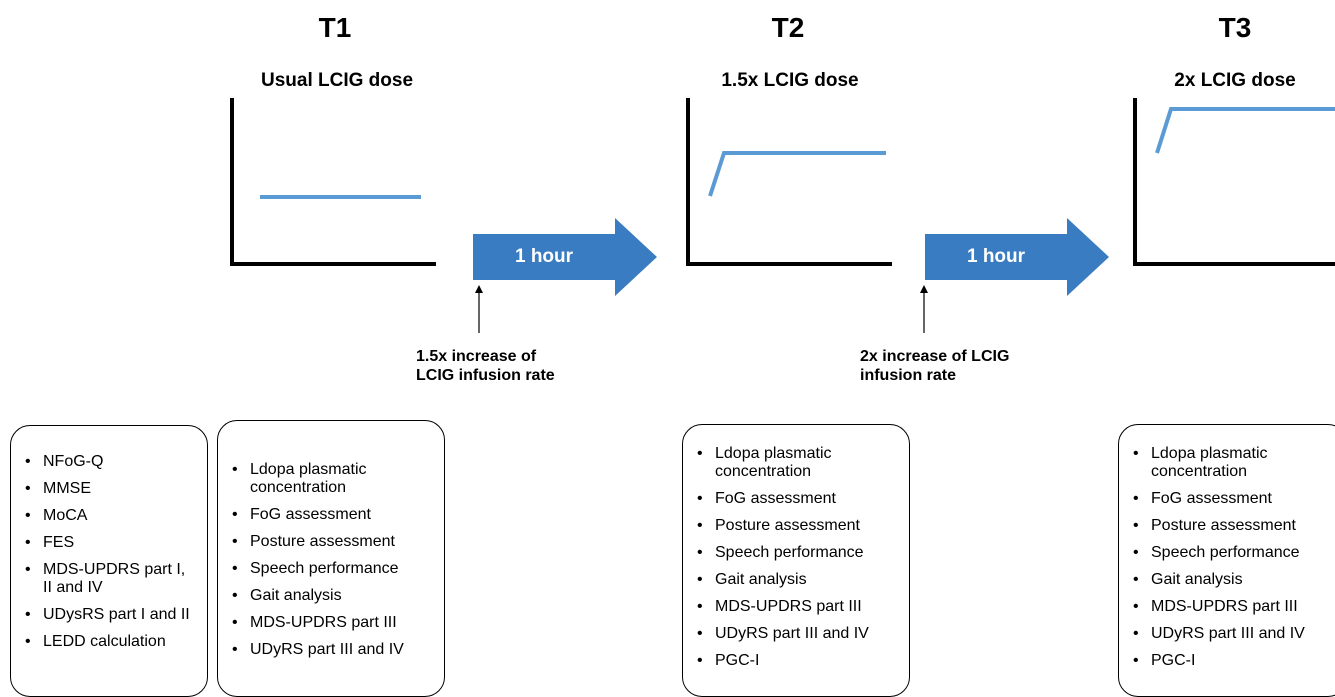 Image resolution: width=1335 pixels, height=697 pixels. Describe the element at coordinates (105, 578) in the screenshot. I see `list-item: • MDS-UPDRS part I, II and IV` at that location.